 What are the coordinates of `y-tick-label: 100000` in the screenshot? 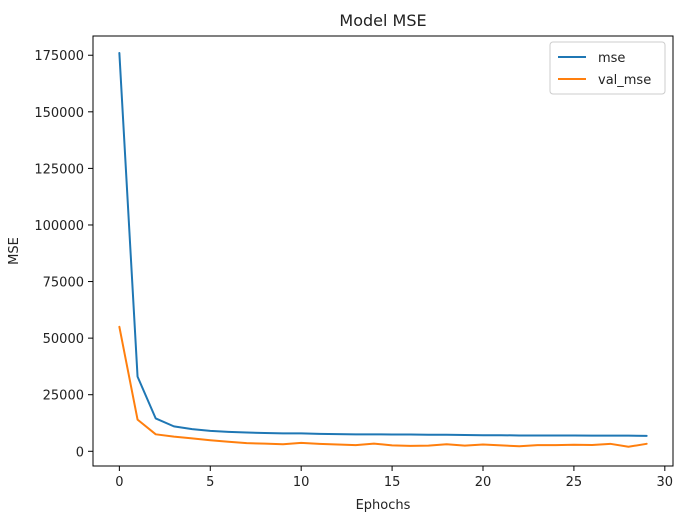 It's located at (59, 226).